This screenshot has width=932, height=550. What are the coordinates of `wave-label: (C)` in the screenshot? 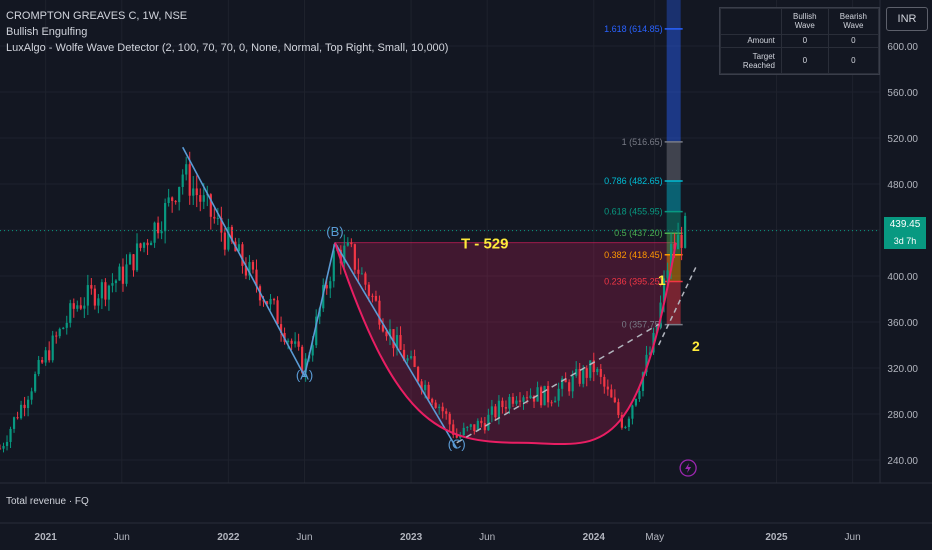 It's located at (457, 444).